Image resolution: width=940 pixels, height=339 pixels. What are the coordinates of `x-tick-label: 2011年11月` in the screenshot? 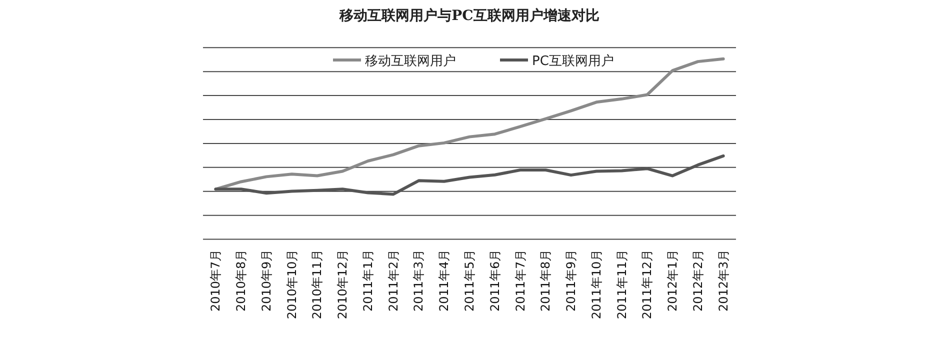 It's located at (621, 284).